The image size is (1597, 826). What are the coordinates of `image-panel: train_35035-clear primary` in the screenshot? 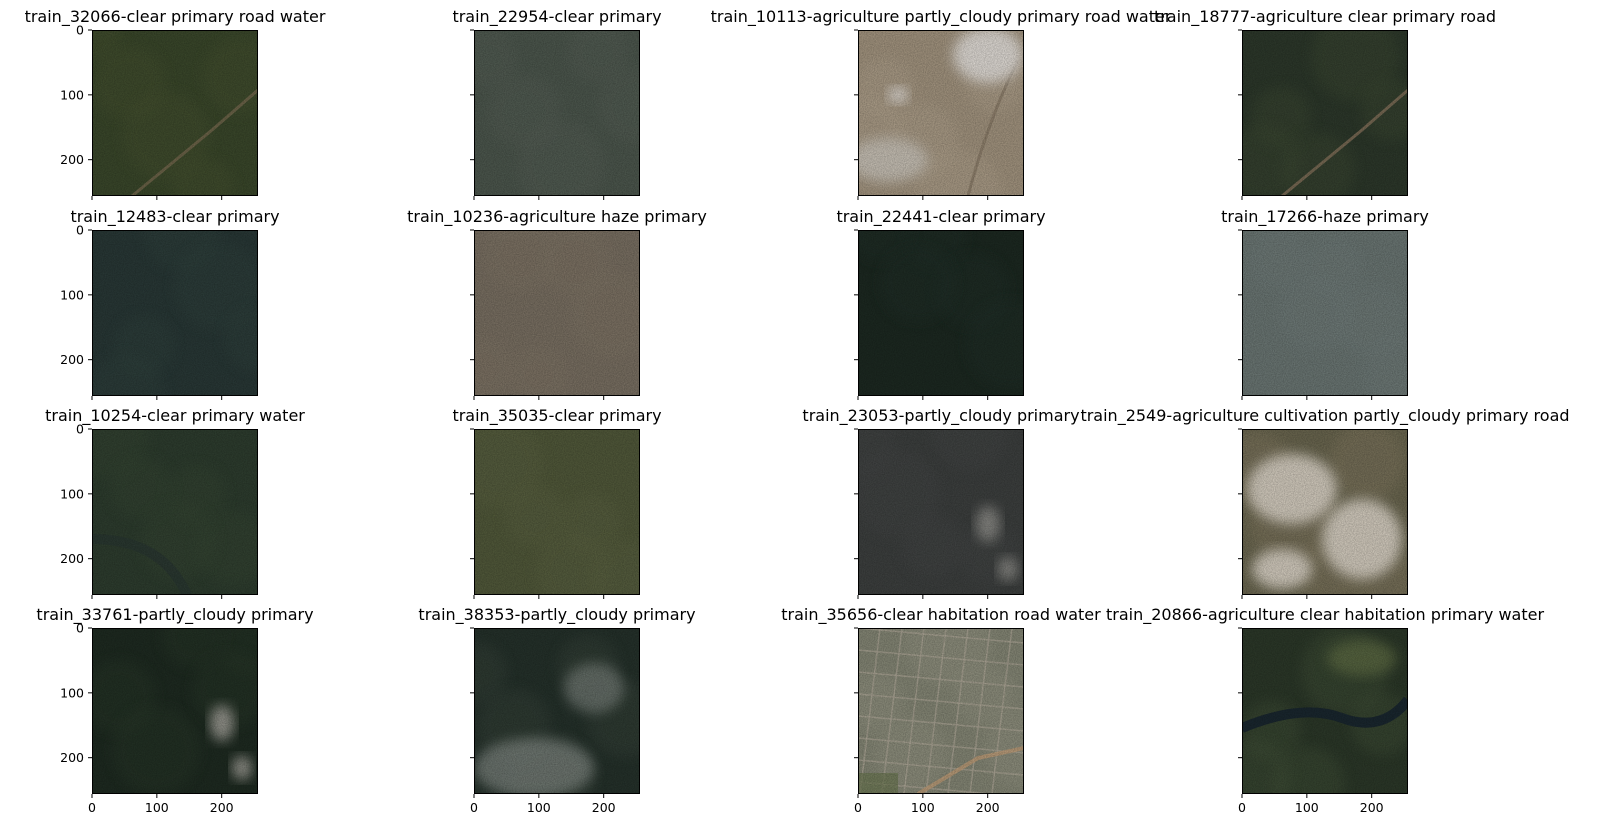 It's located at (557, 502).